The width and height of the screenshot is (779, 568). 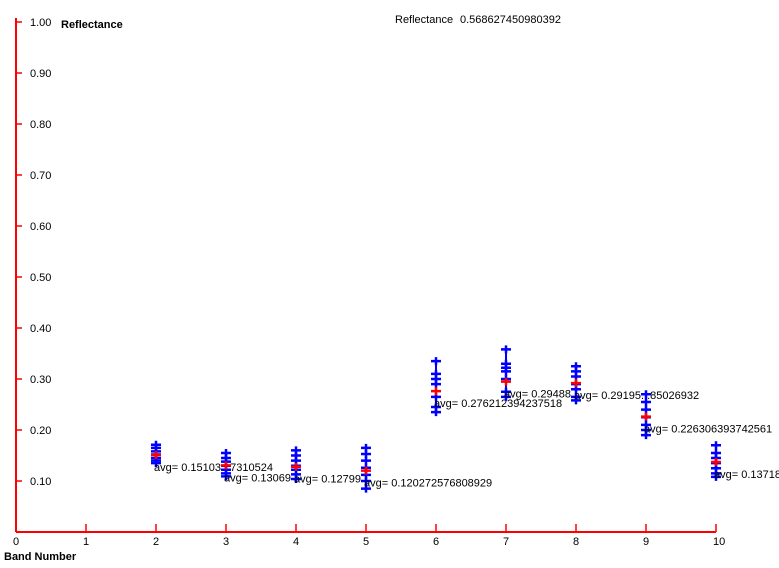 I want to click on x-tick-label: 5, so click(x=366, y=542).